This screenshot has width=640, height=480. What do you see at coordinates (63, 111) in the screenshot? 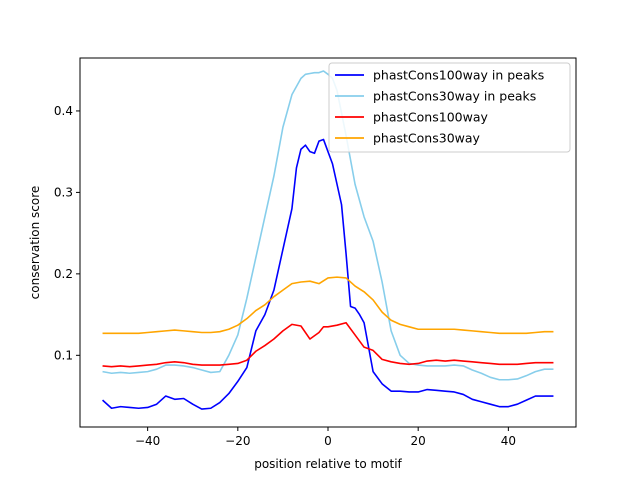
I see `y-tick-label: 0.4` at bounding box center [63, 111].